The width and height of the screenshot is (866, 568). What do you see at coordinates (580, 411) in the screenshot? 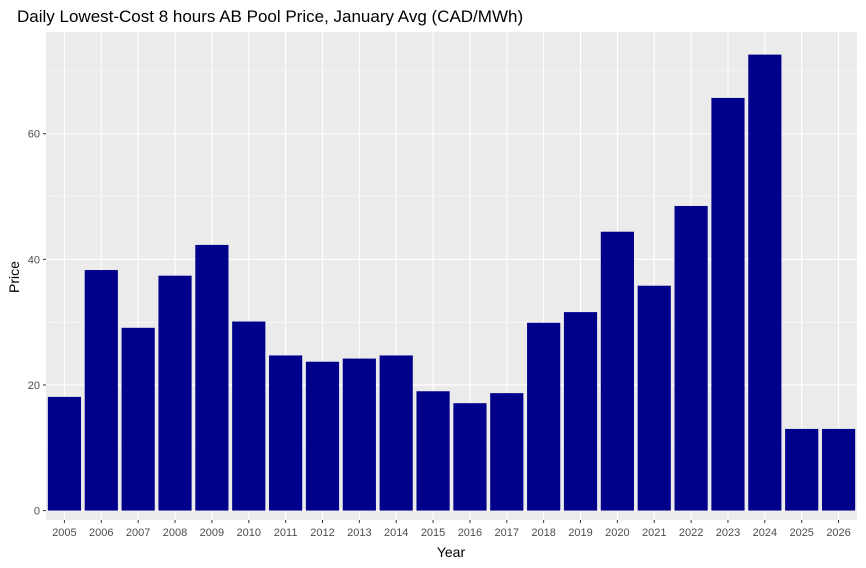
I see `bar-2019` at bounding box center [580, 411].